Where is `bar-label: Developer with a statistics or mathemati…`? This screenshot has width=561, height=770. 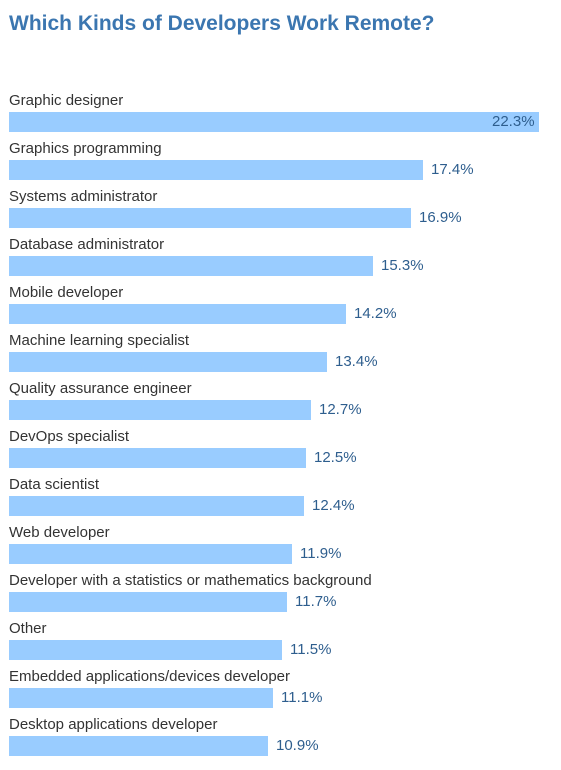 bar-label: Developer with a statistics or mathemati… is located at coordinates (190, 580).